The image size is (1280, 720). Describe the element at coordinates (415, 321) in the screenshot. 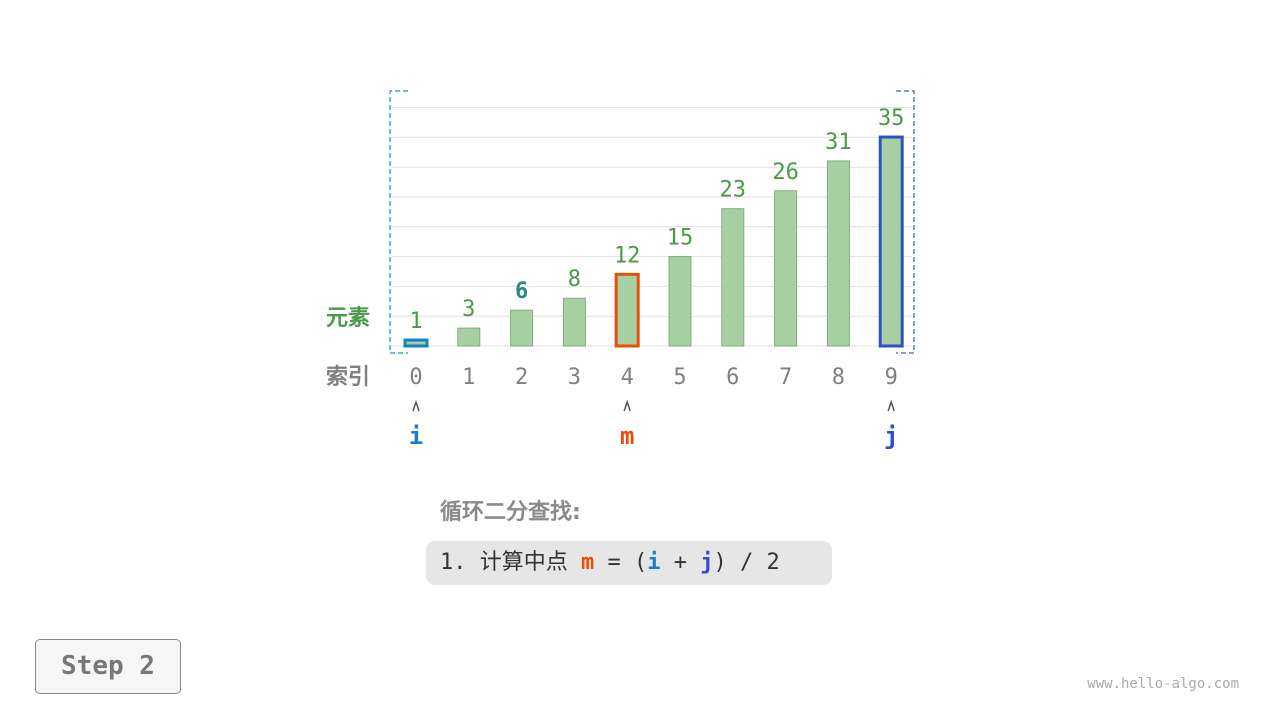

I see `value-label: 1` at that location.